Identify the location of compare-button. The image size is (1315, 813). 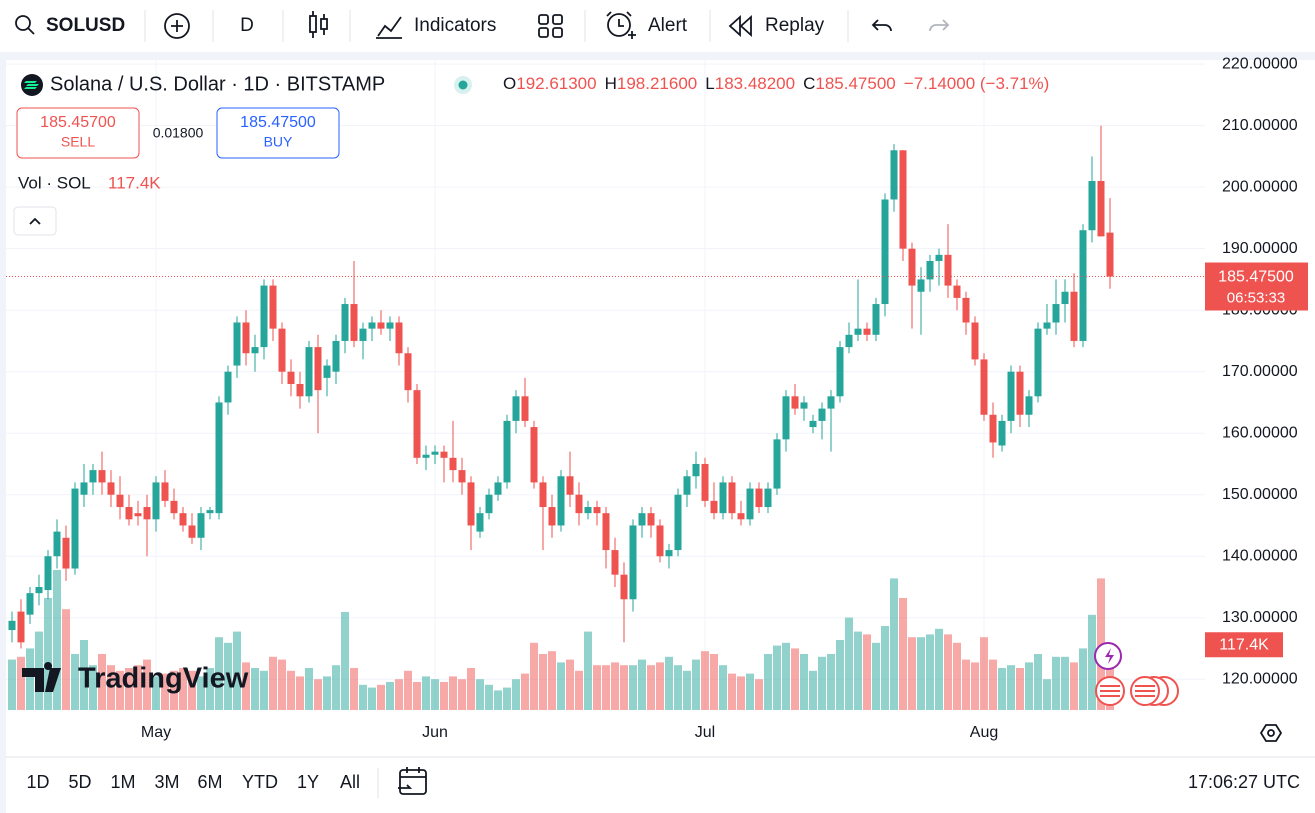
(177, 26).